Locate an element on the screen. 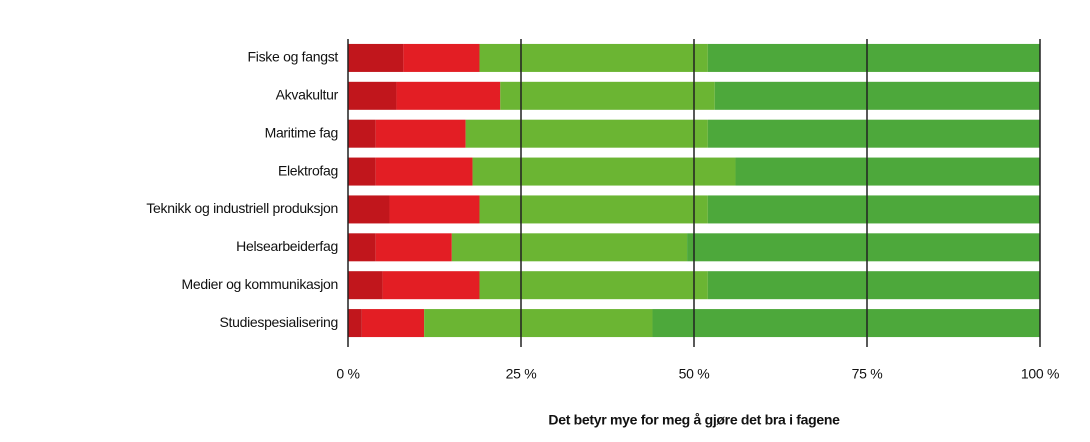 The width and height of the screenshot is (1090, 442). y-tick-label: Teknikk og industriell produksjon is located at coordinates (242, 208).